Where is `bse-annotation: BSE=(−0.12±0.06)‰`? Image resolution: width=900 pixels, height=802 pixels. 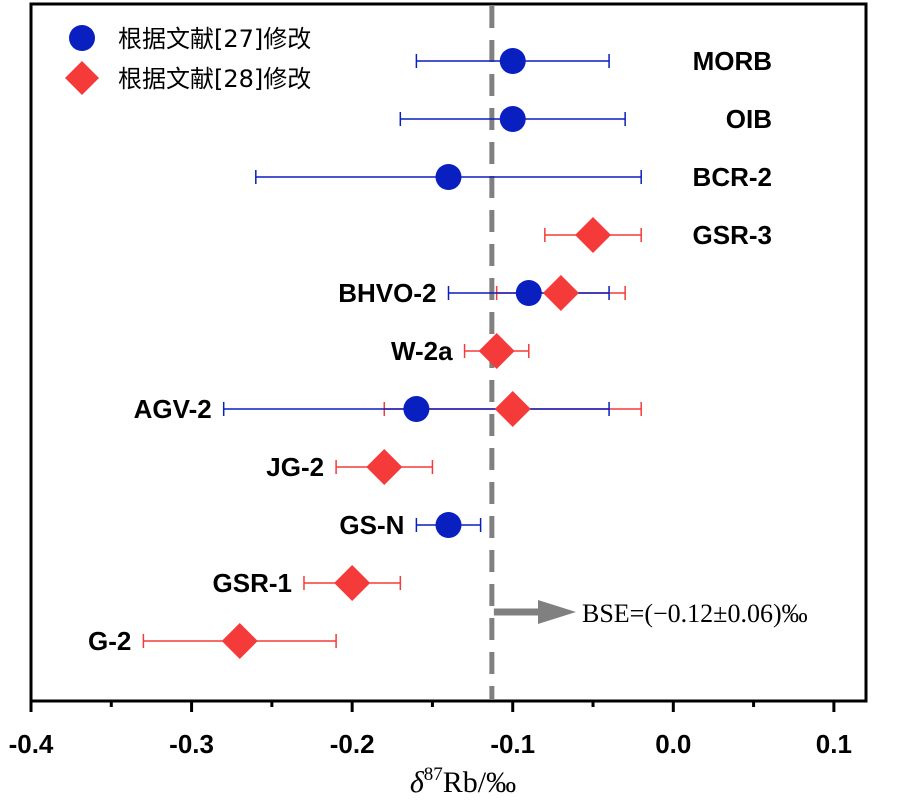 bse-annotation: BSE=(−0.12±0.06)‰ is located at coordinates (650, 613).